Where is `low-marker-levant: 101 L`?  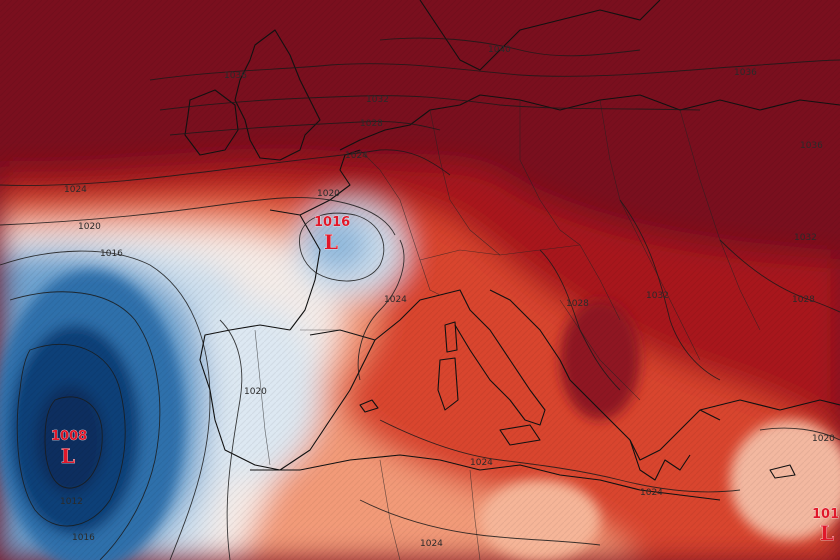
low-marker-levant: 101 L is located at coordinates (826, 526).